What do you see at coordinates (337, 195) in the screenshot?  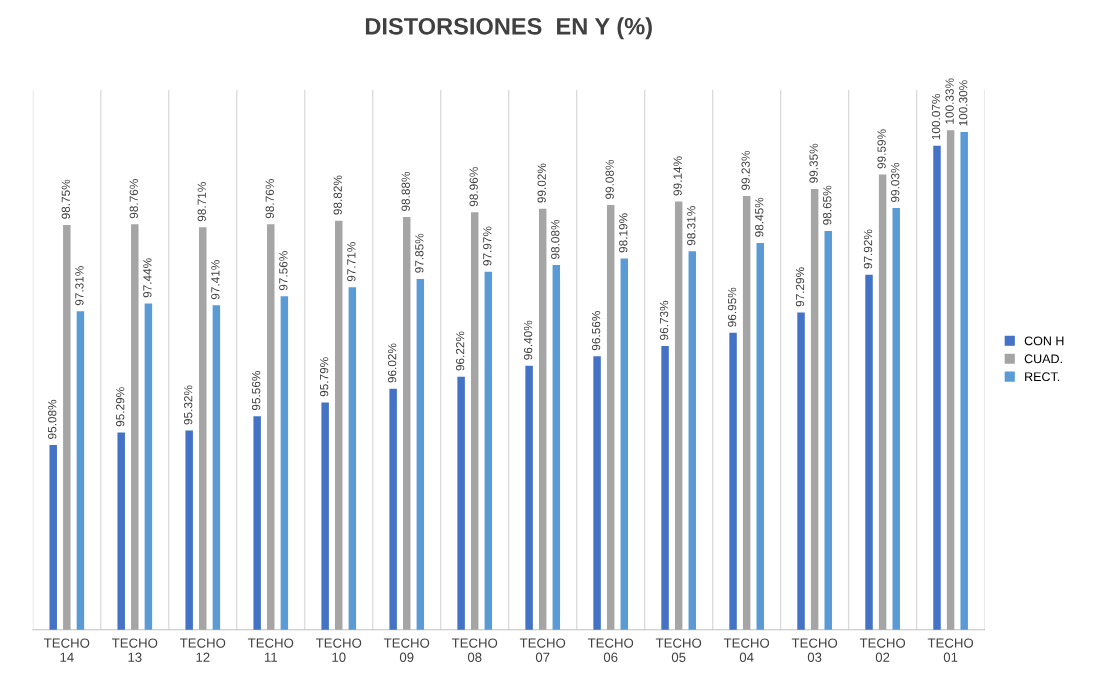 I see `data-label: 98.82%` at bounding box center [337, 195].